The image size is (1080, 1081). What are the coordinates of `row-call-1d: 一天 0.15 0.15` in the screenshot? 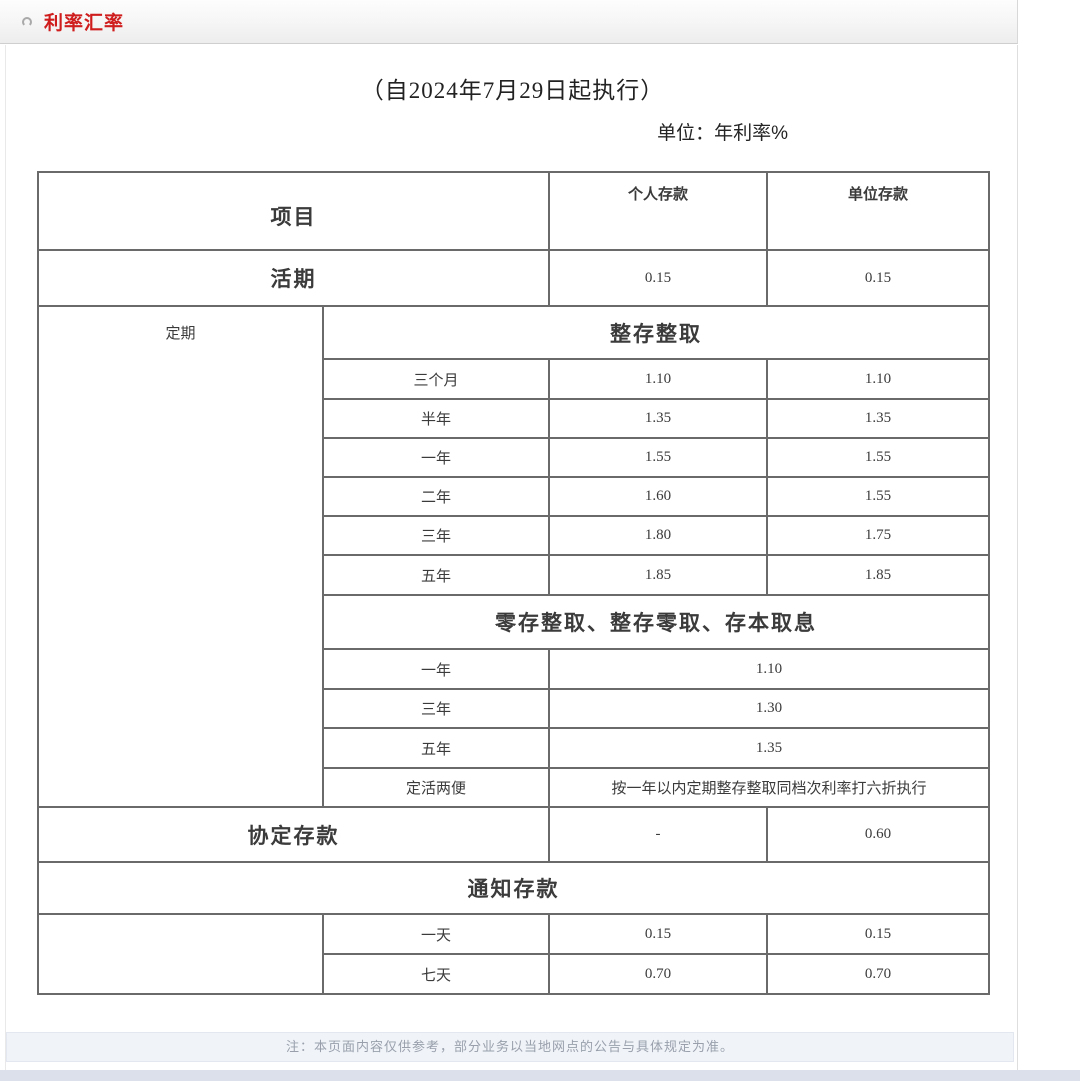 It's located at (513, 954).